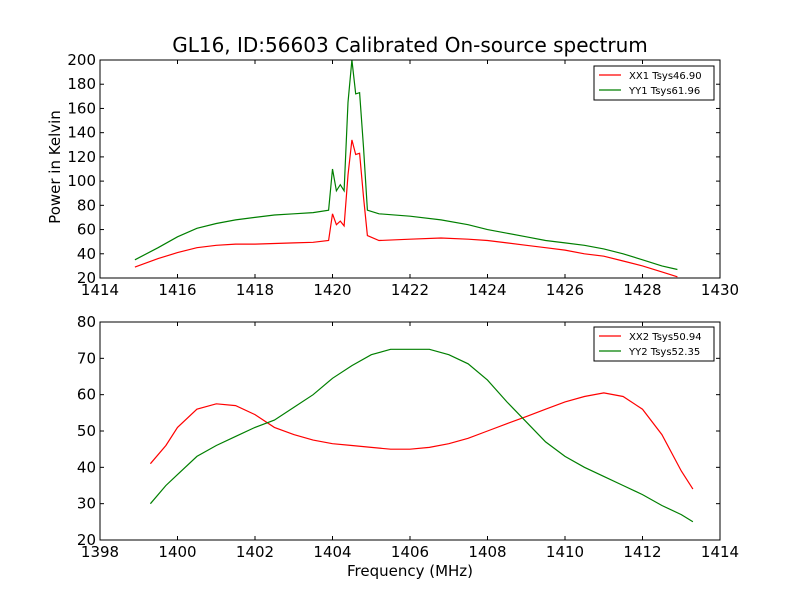 Image resolution: width=800 pixels, height=604 pixels. I want to click on y-tick-label-1-9: 200, so click(81, 60).